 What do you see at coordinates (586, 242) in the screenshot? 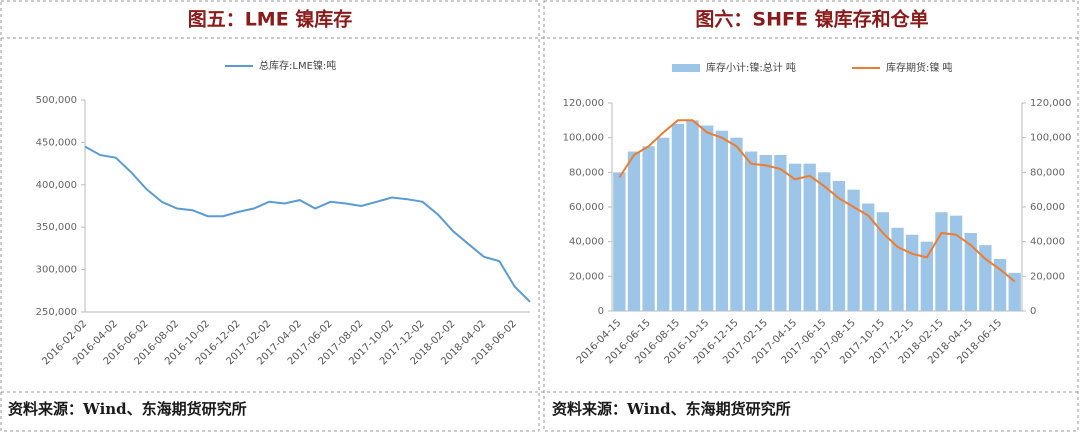
I see `y-tick-label: 40,000` at bounding box center [586, 242].